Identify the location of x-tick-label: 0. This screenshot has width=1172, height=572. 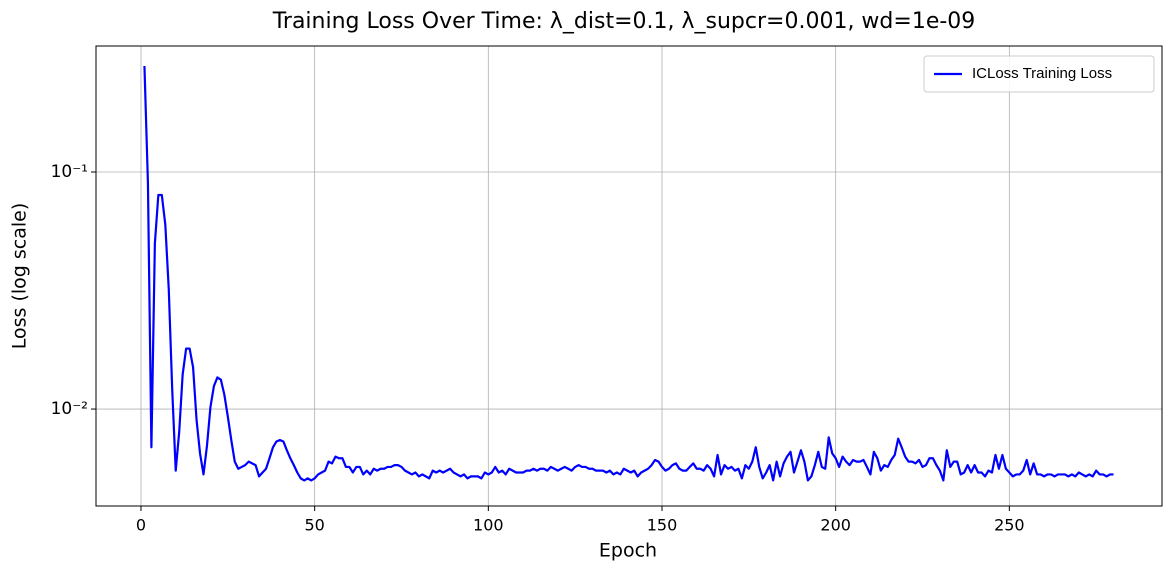
(141, 525).